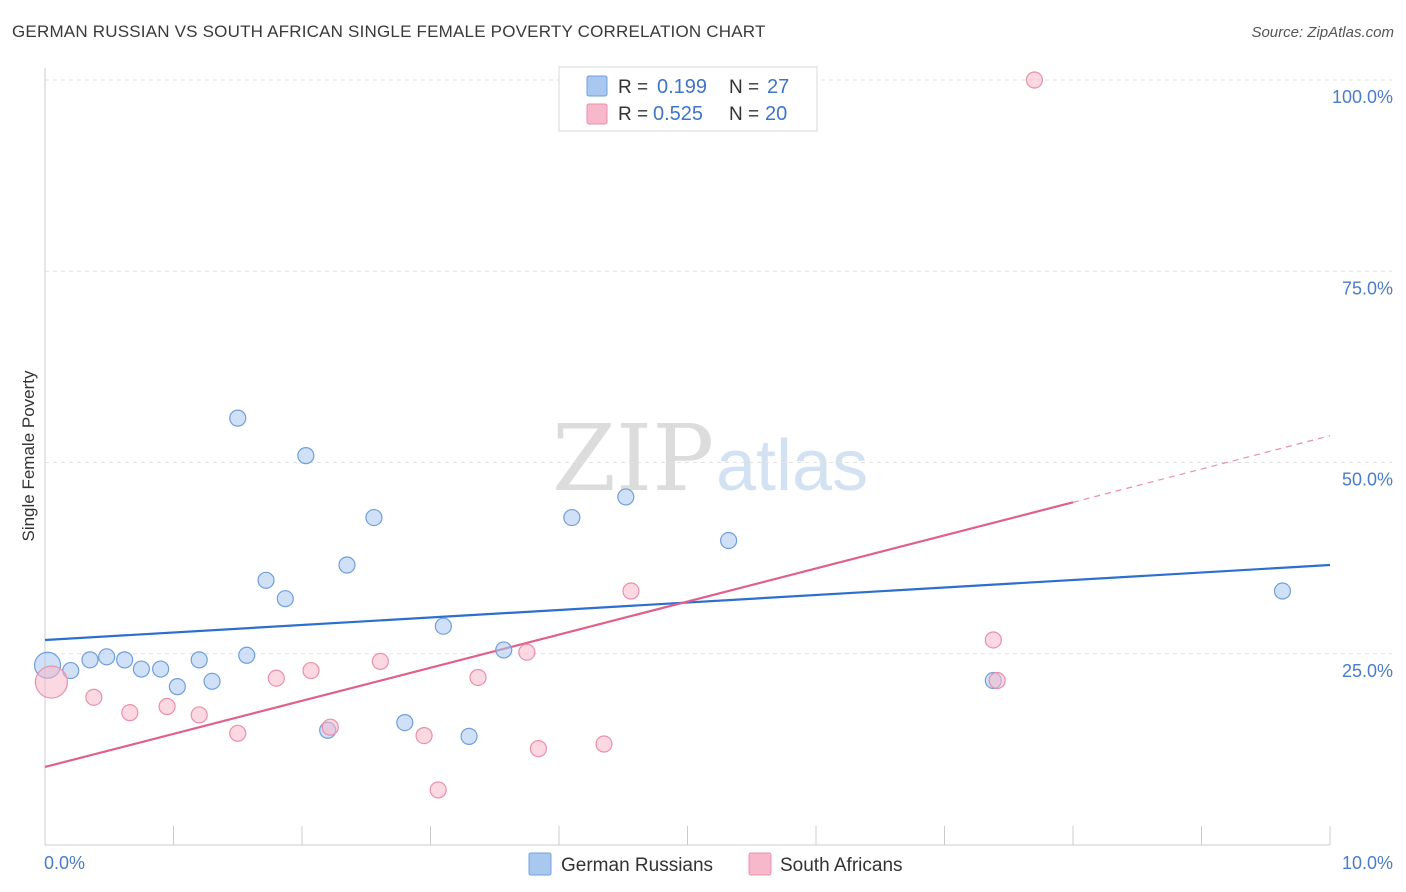 This screenshot has width=1406, height=892. I want to click on y-tick-label: 25.0%, so click(1367, 671).